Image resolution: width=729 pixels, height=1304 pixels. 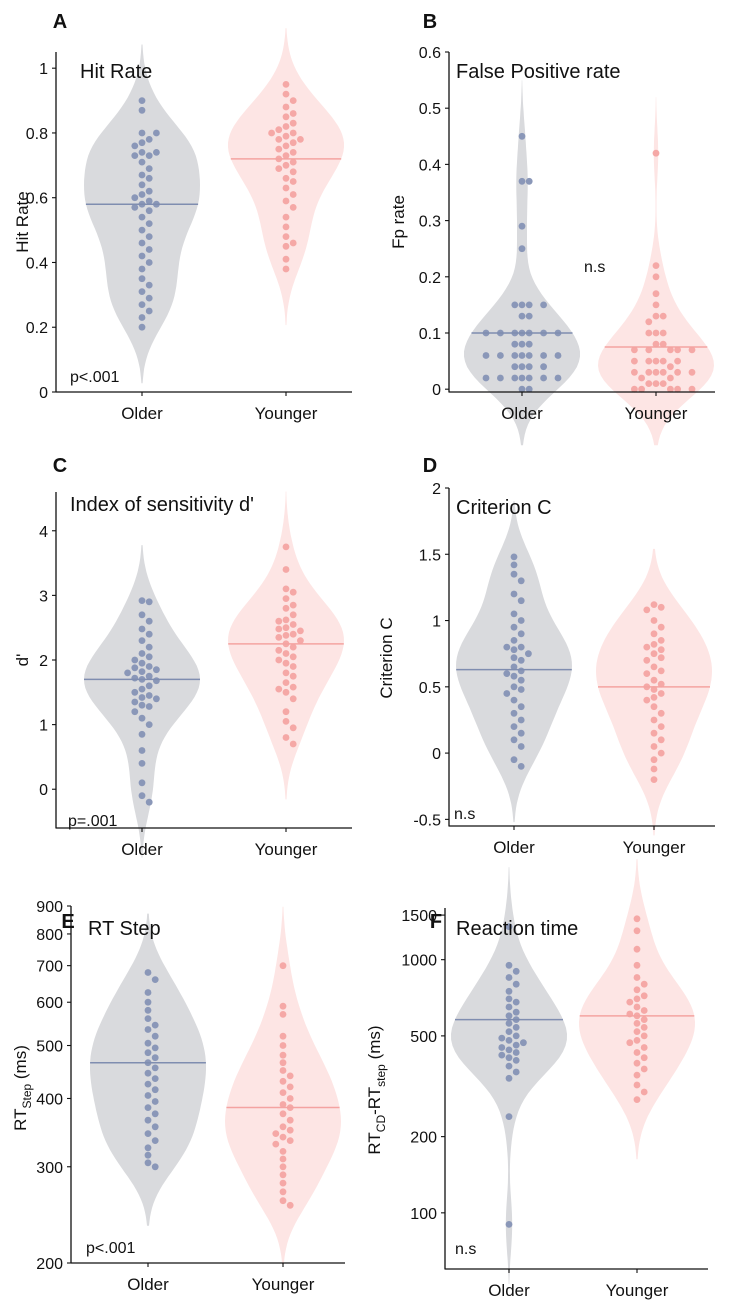 What do you see at coordinates (419, 916) in the screenshot?
I see `y-tick-label: 1500` at bounding box center [419, 916].